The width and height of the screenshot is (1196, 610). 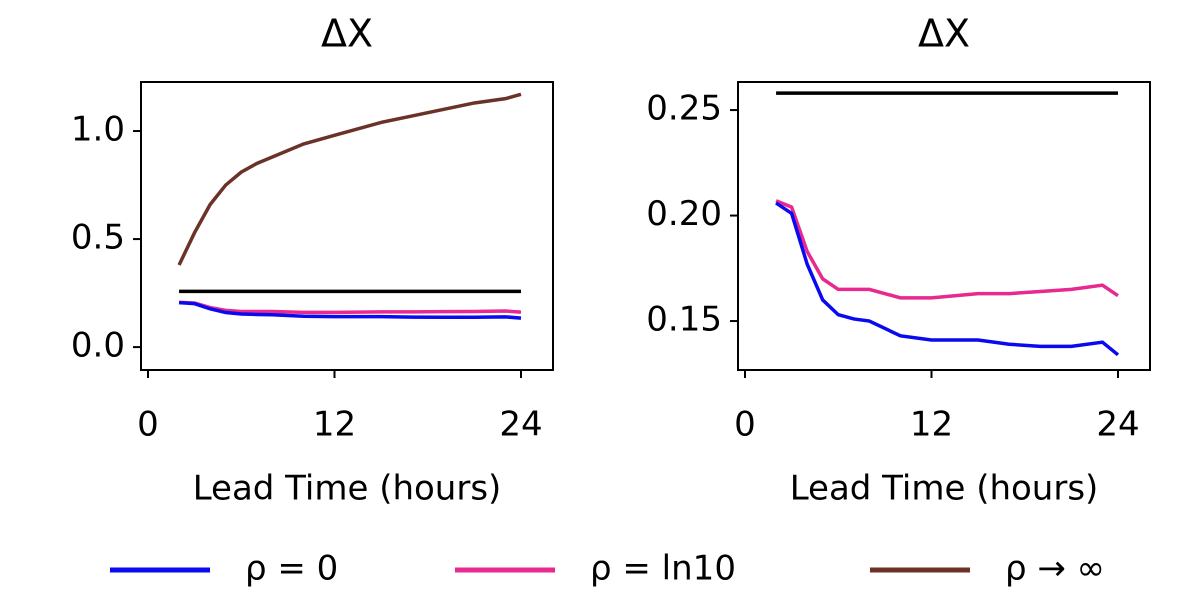 What do you see at coordinates (98, 346) in the screenshot?
I see `y-tick-label: 0.0` at bounding box center [98, 346].